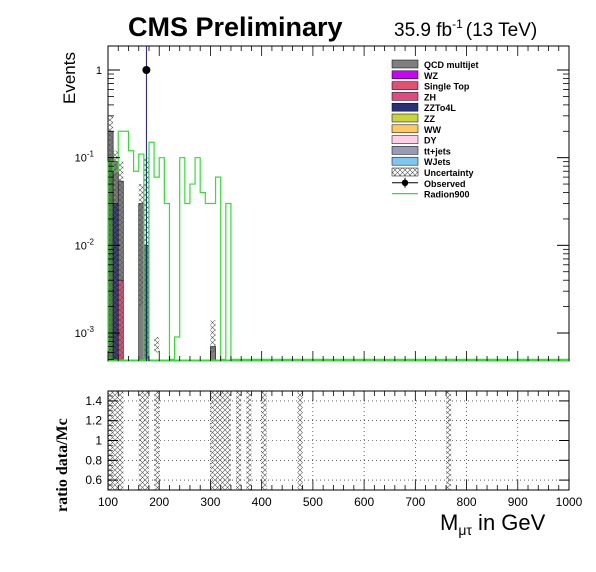 This screenshot has height=572, width=596. What do you see at coordinates (451, 65) in the screenshot?
I see `legend-label-0: QCD multijet` at bounding box center [451, 65].